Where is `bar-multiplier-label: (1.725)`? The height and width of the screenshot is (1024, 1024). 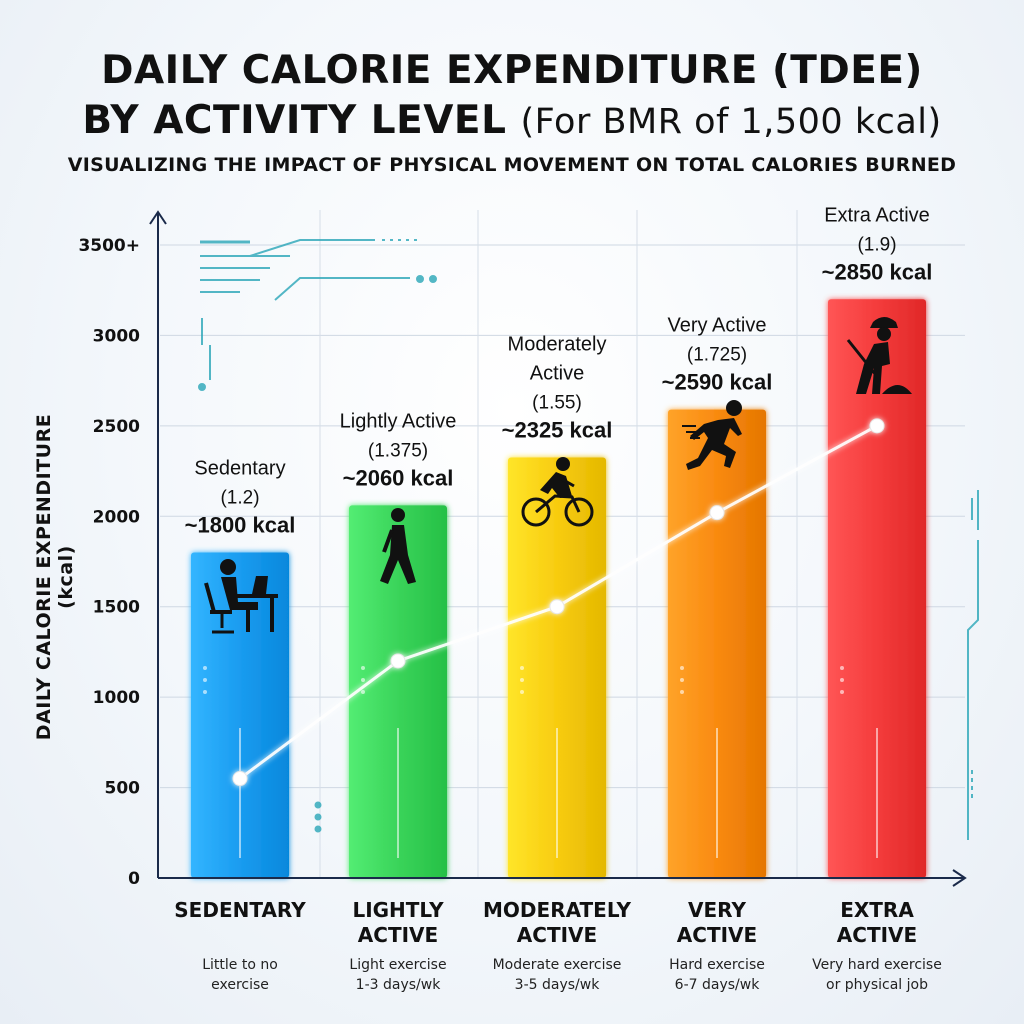 bar-multiplier-label: (1.725) is located at coordinates (717, 355).